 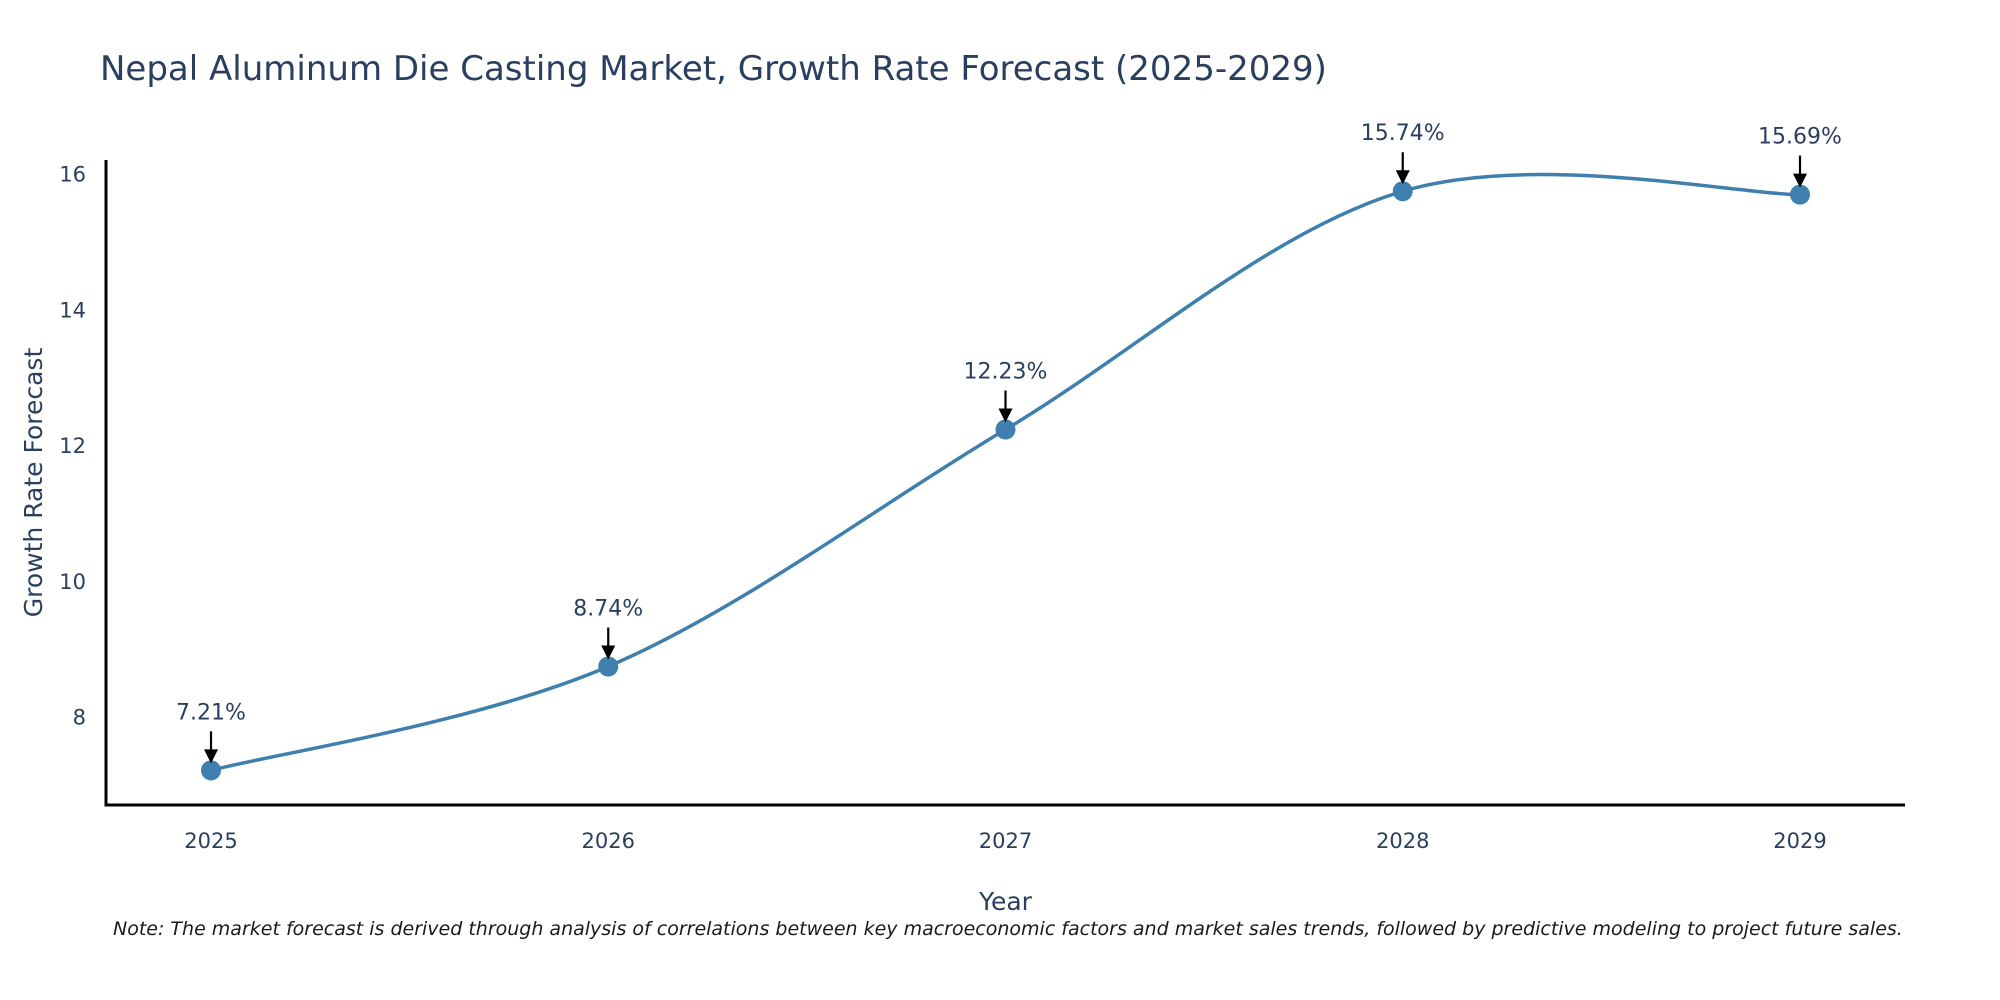 I want to click on x-axis-title: Year, so click(x=1005, y=901).